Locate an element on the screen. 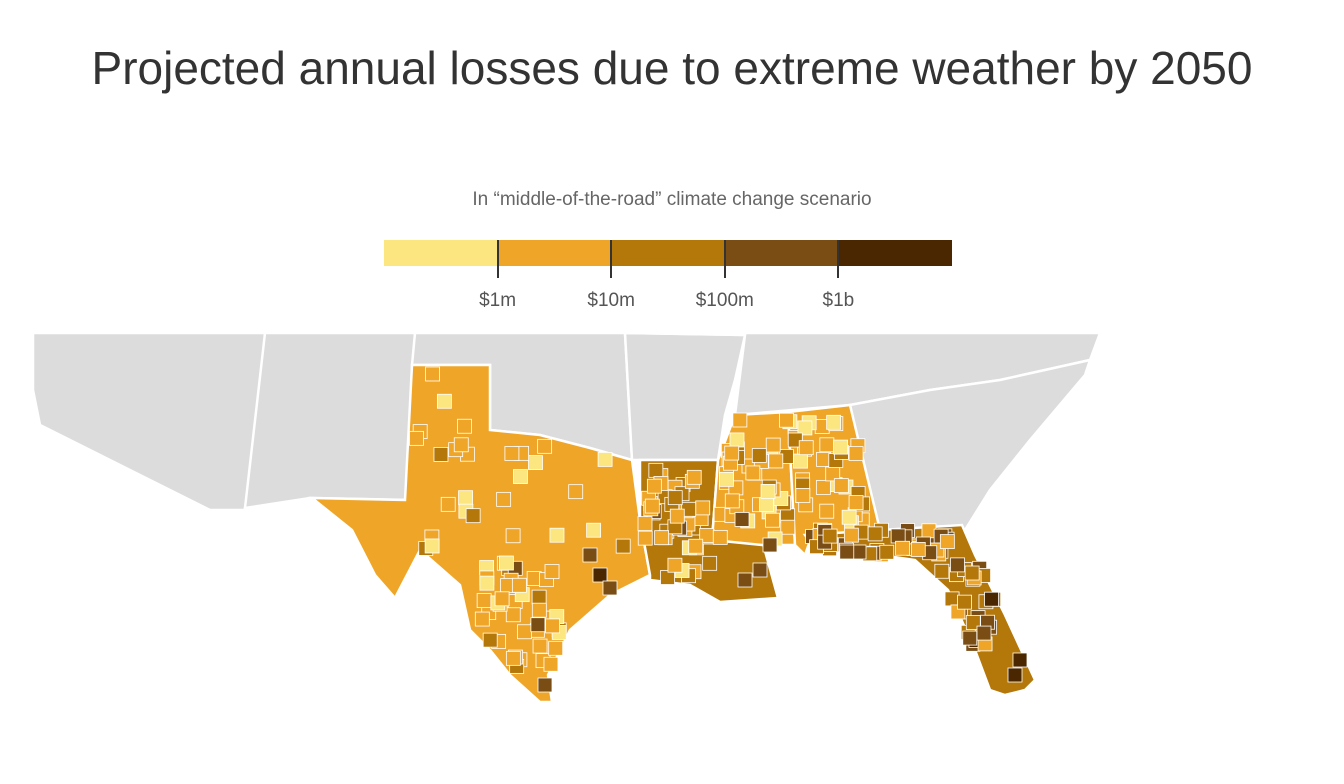 Image resolution: width=1344 pixels, height=784 pixels. color-legend: $1m $10m $100m $1b is located at coordinates (668, 275).